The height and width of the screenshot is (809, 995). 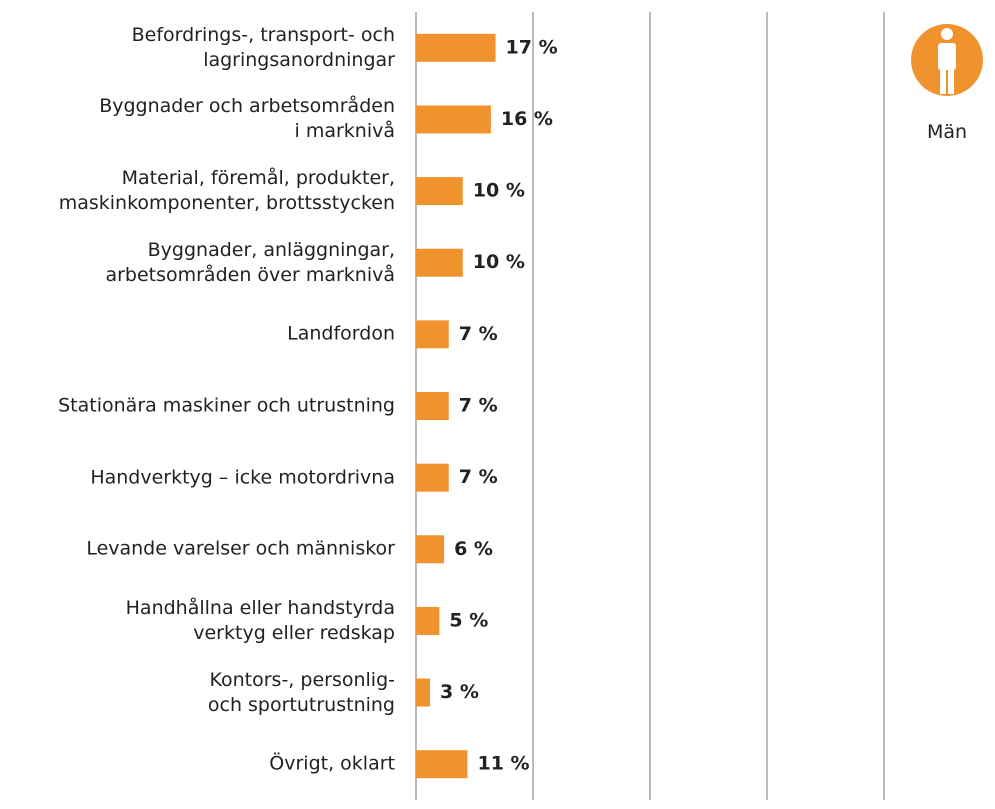 I want to click on category-label: Byggnader och arbetsområden i marknivå, so click(x=247, y=119).